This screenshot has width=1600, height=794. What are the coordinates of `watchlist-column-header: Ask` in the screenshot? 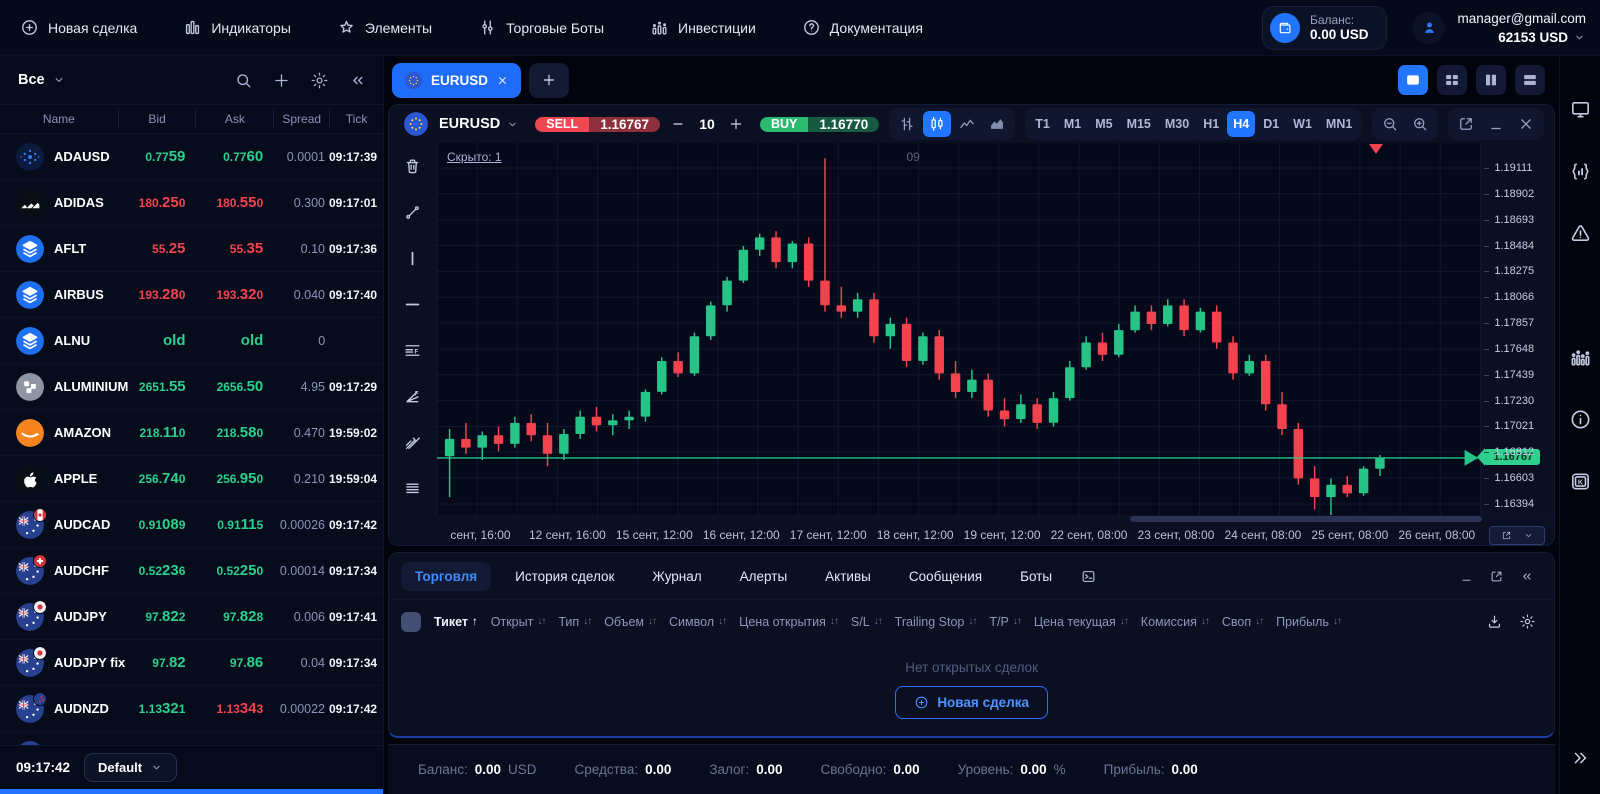 It's located at (234, 119).